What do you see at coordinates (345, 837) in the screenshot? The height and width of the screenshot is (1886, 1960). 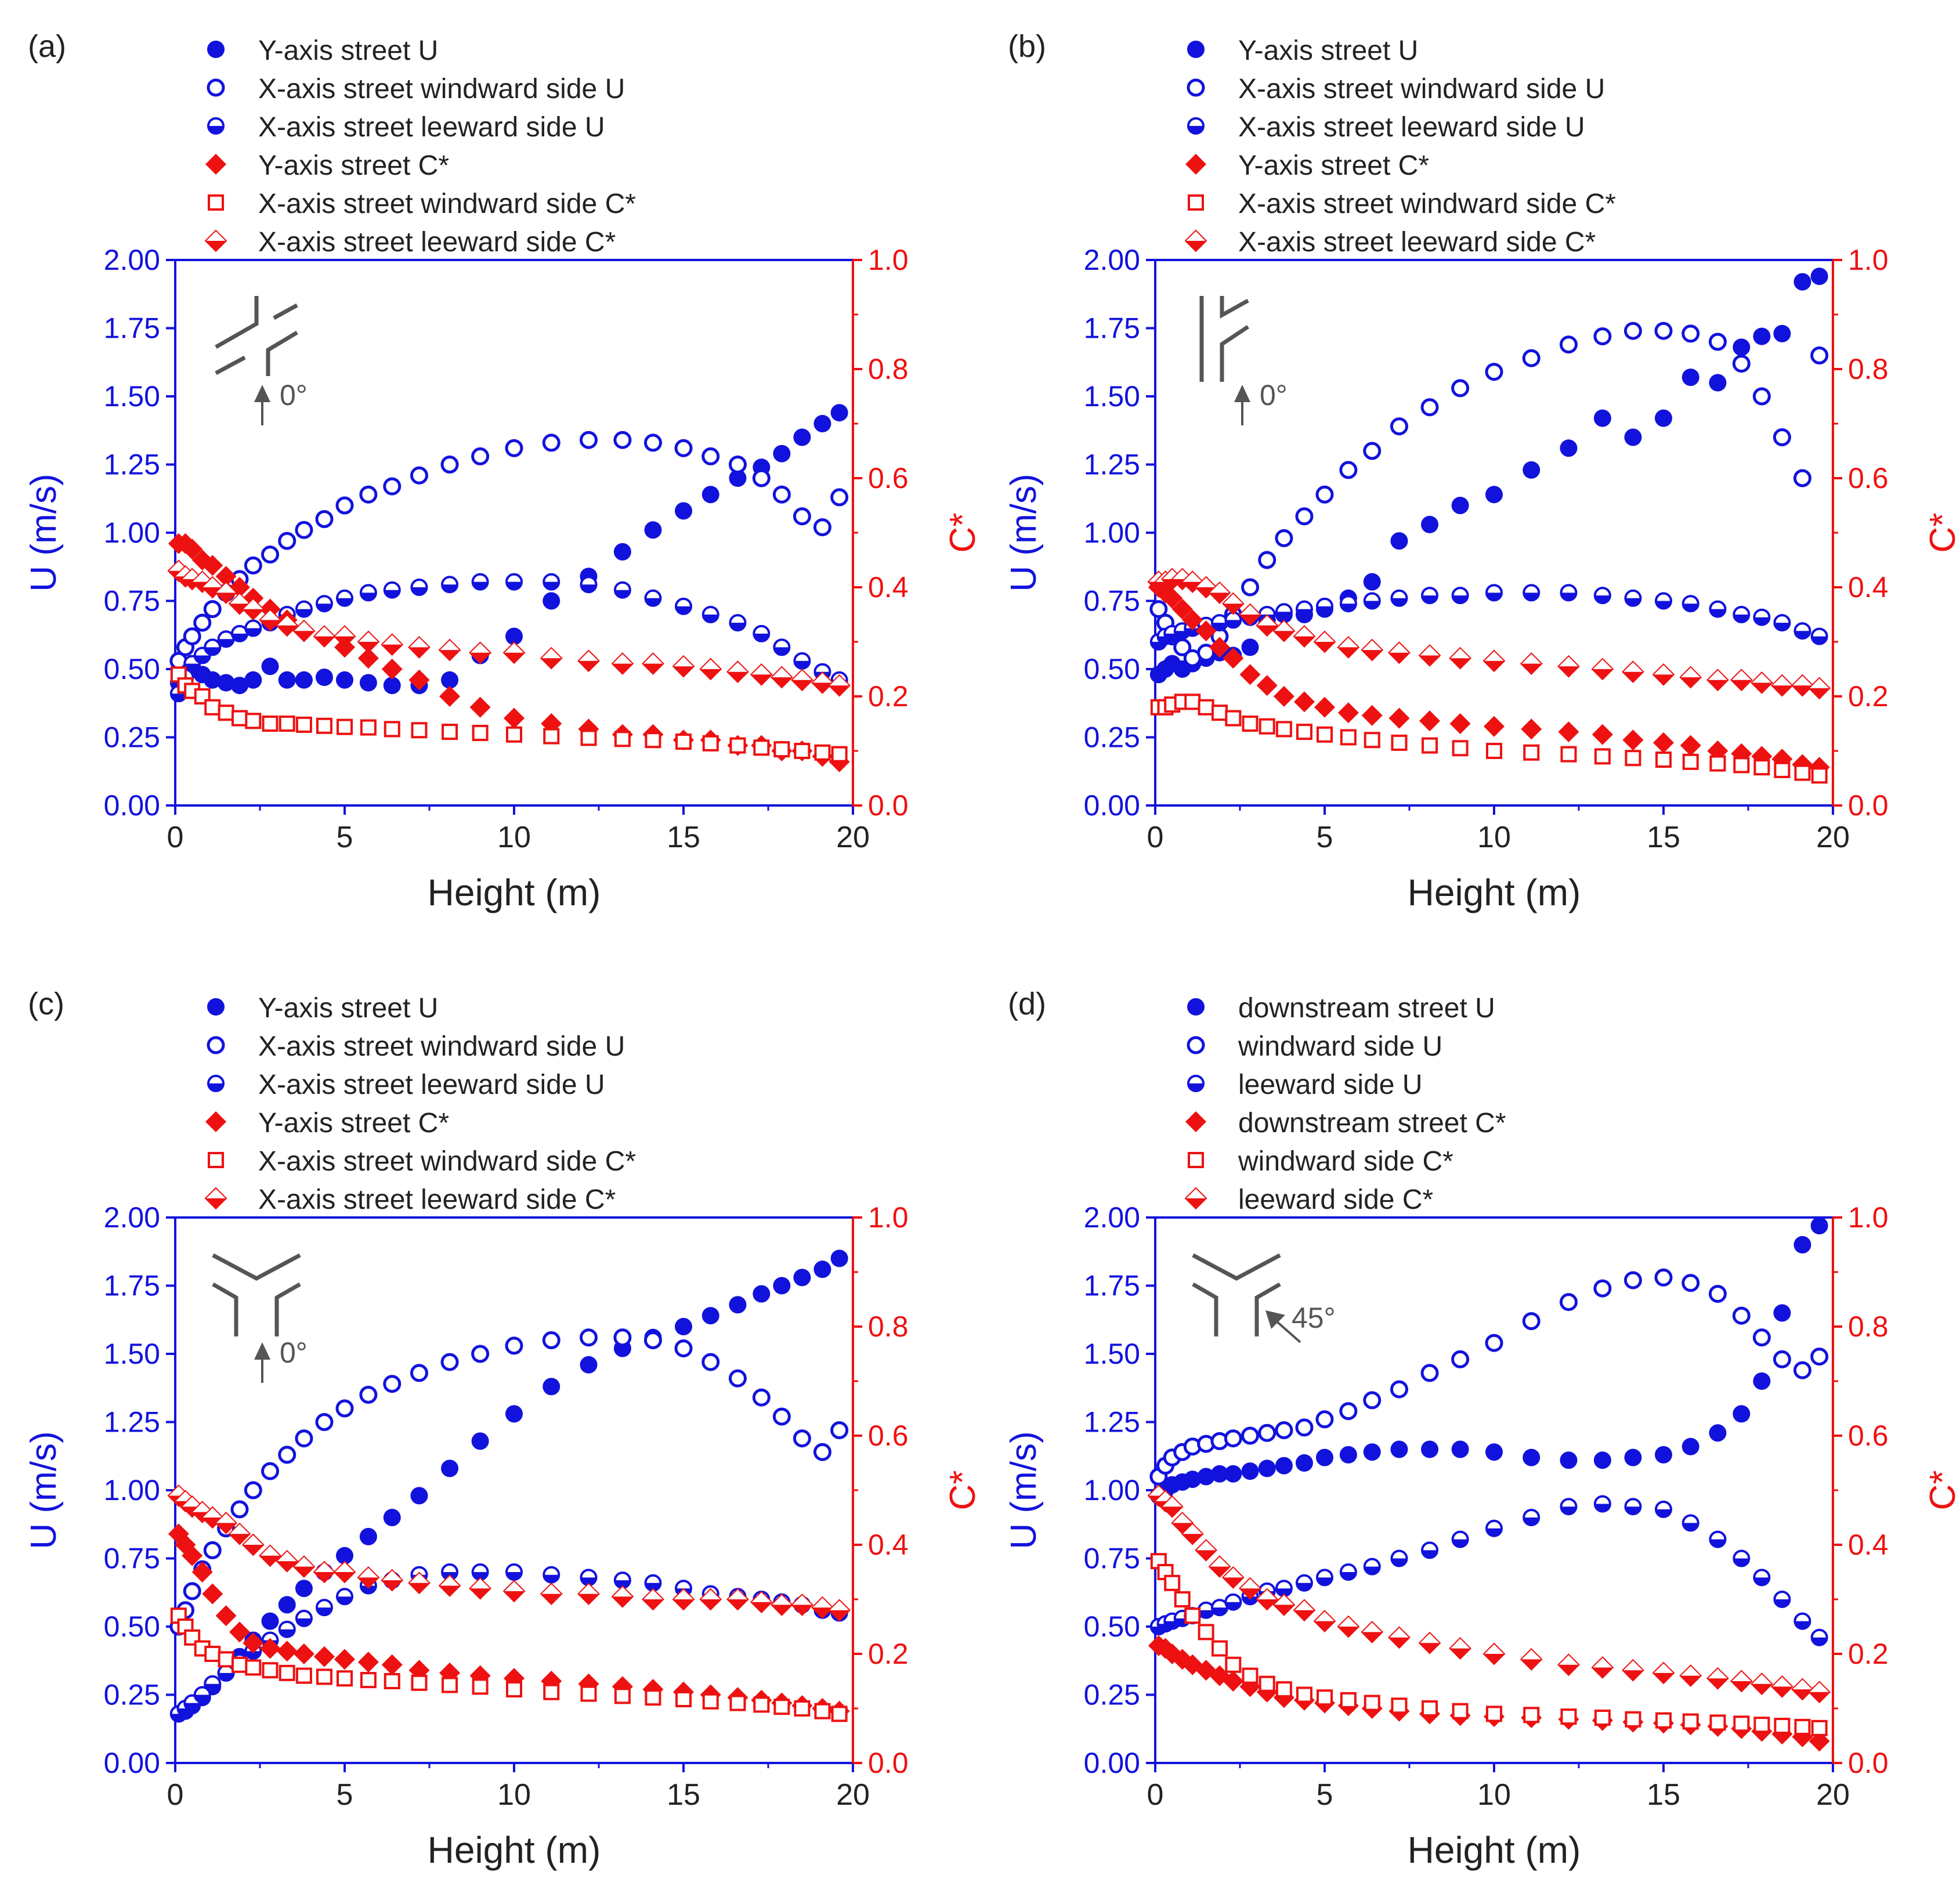 I see `x-tick-label: 5` at bounding box center [345, 837].